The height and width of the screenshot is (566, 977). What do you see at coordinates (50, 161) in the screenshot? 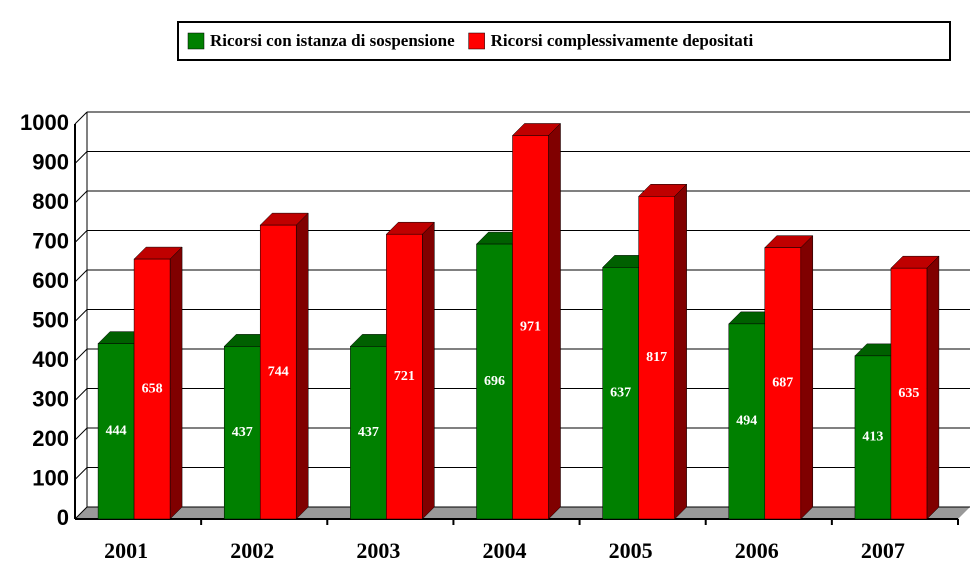
I see `y-tick-label: 900` at bounding box center [50, 161].